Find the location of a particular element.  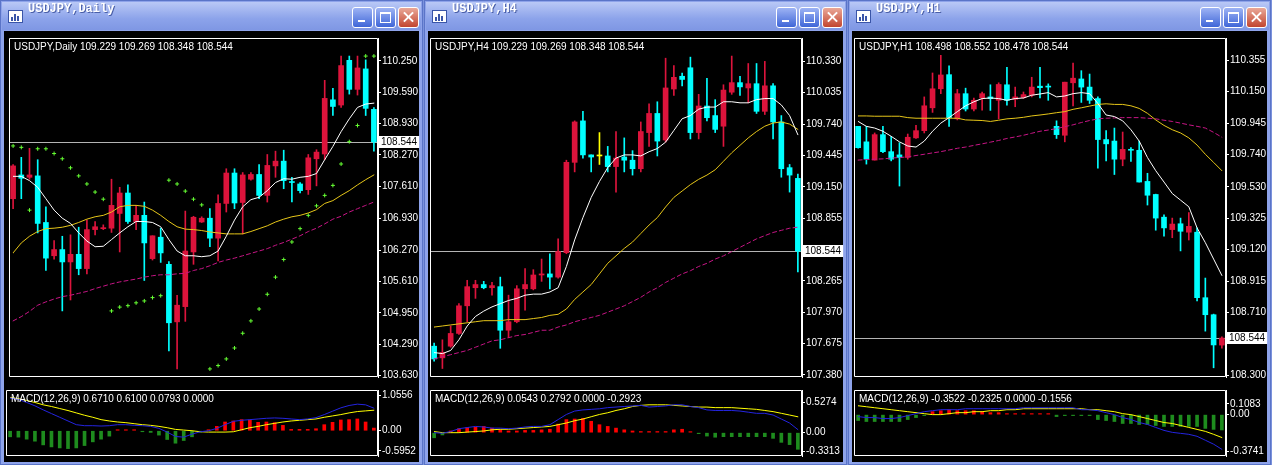

y-tick-label: 104.290 is located at coordinates (400, 343).